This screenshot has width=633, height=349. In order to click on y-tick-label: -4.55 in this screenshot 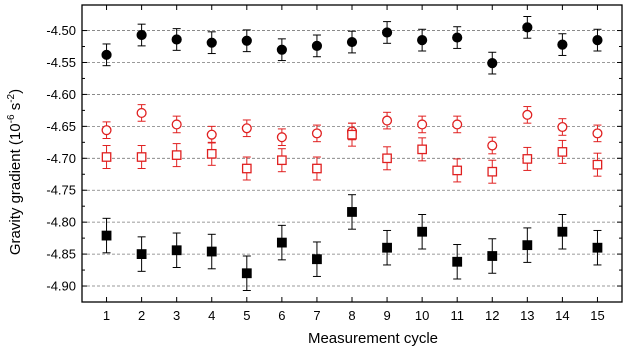, I will do `click(61, 62)`.